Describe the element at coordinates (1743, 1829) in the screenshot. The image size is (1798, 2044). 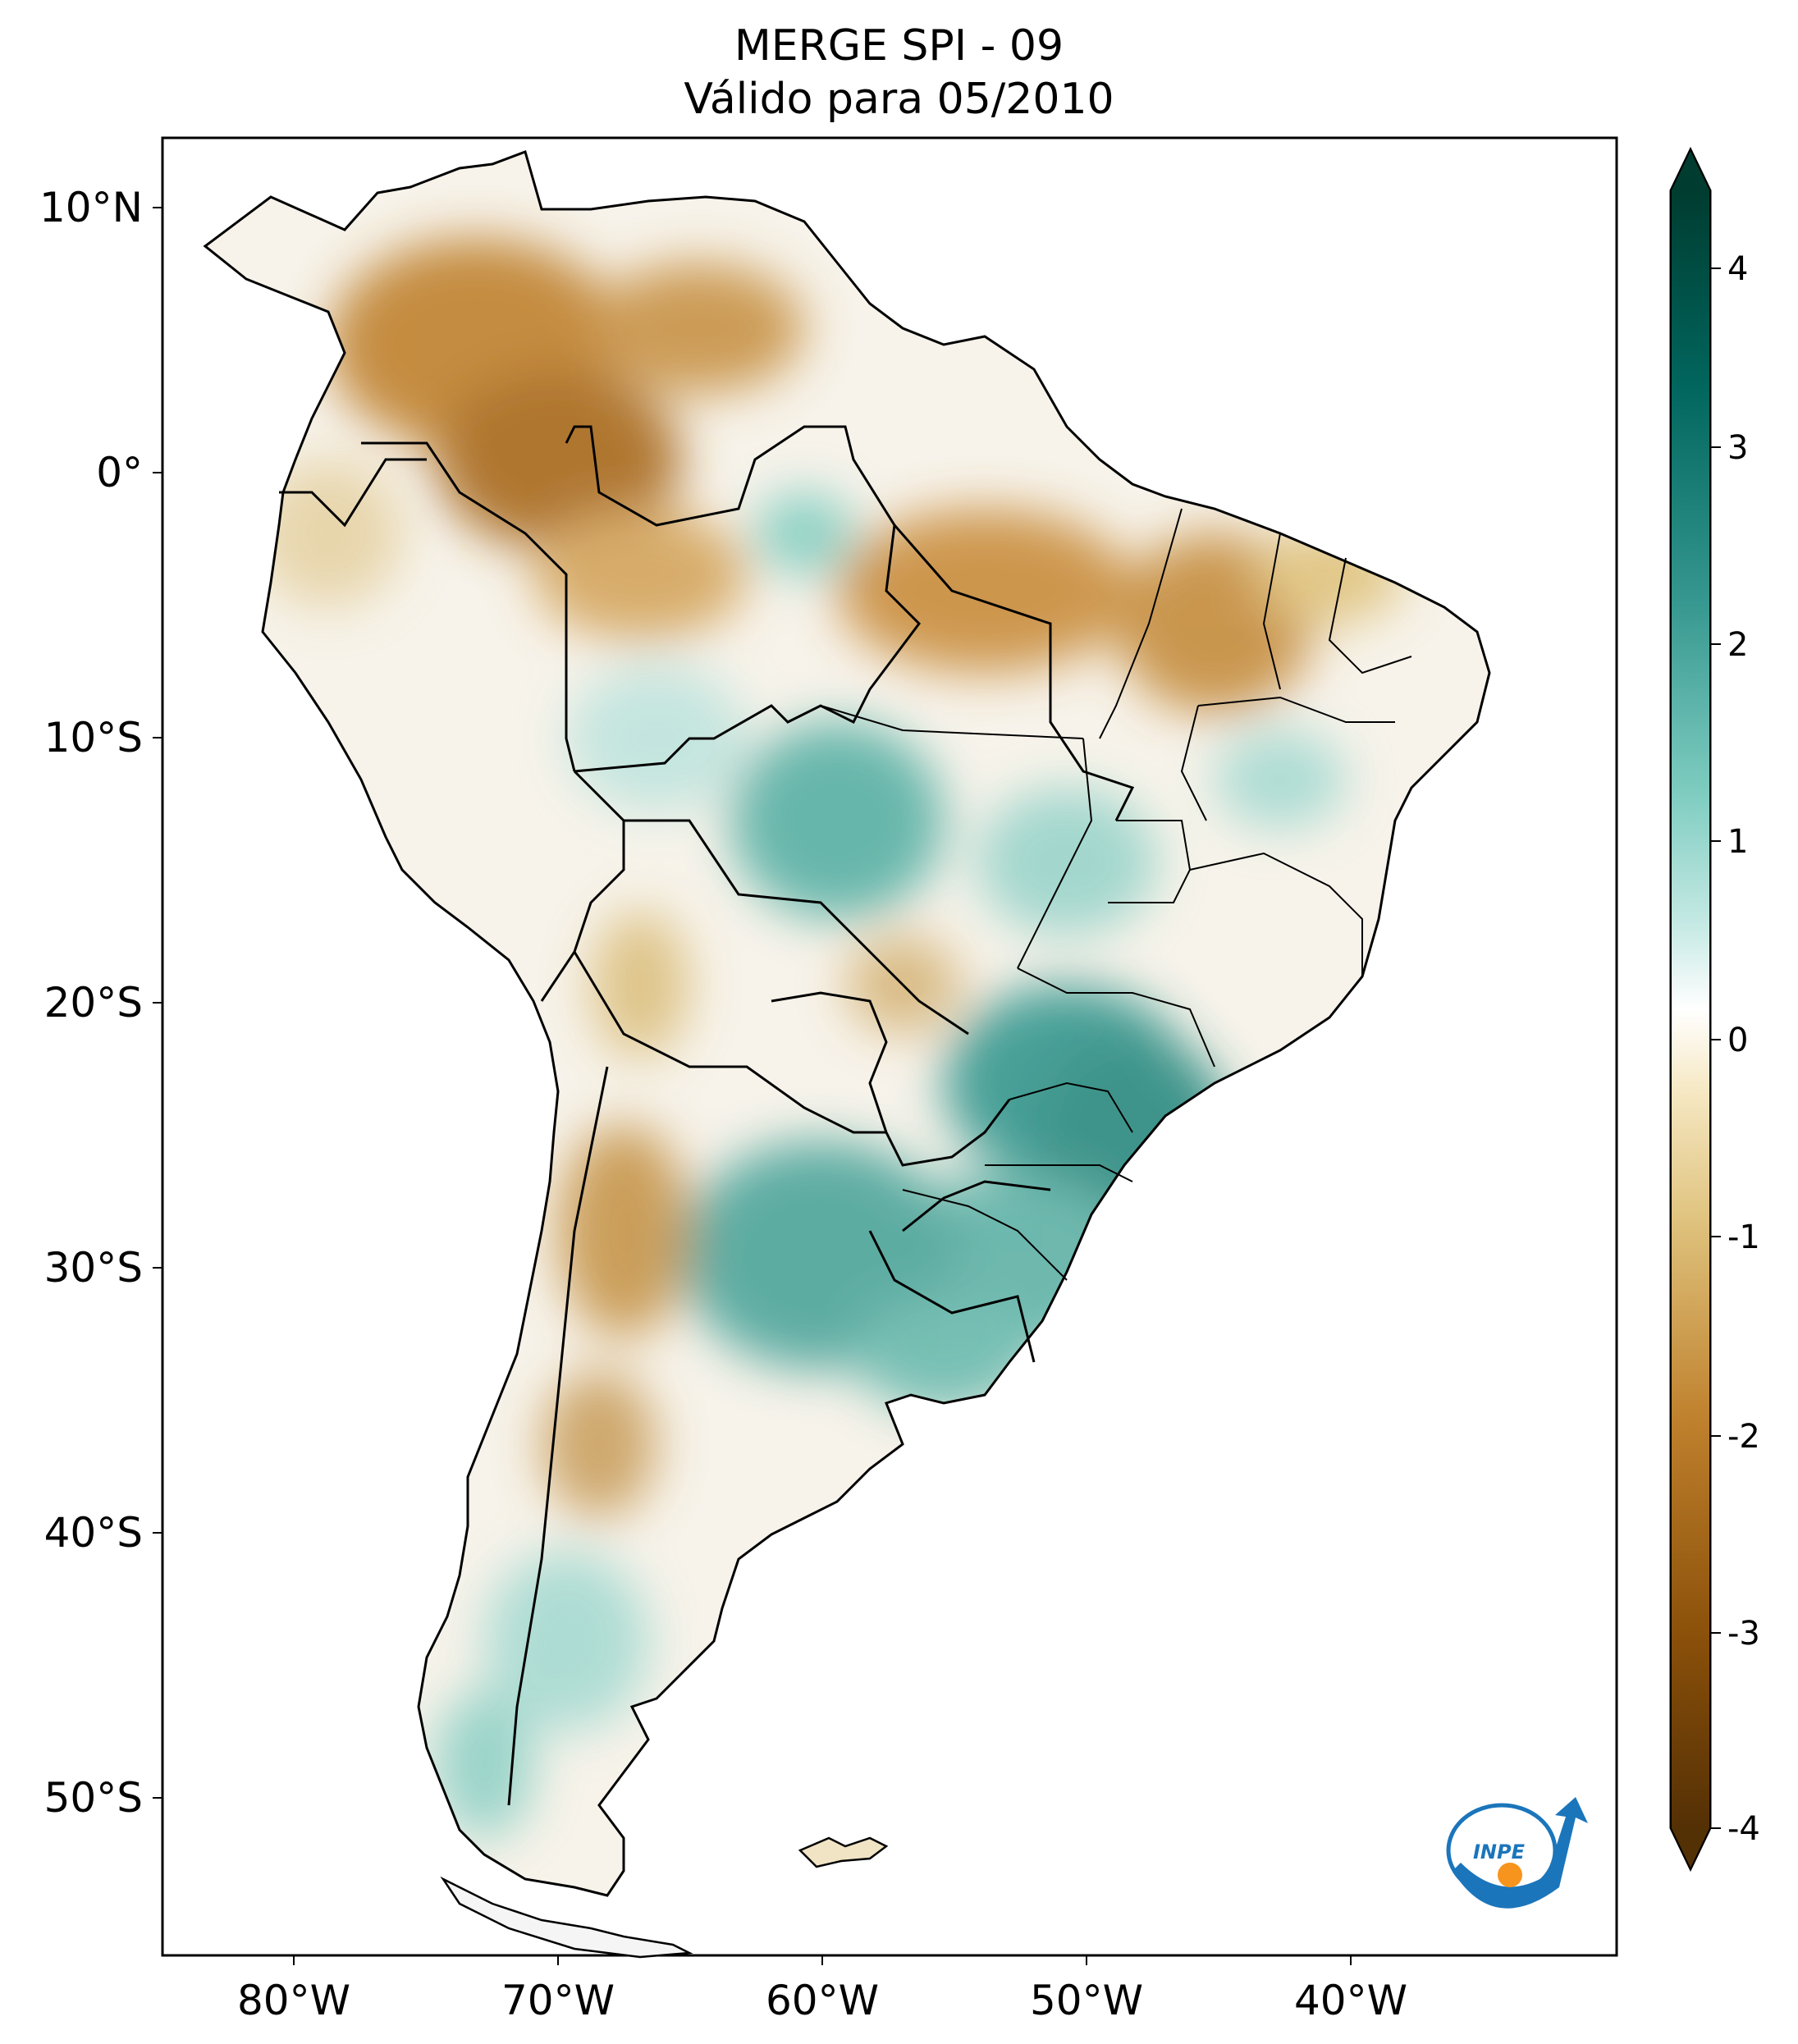
I see `colorbar-tick-label: -4` at that location.